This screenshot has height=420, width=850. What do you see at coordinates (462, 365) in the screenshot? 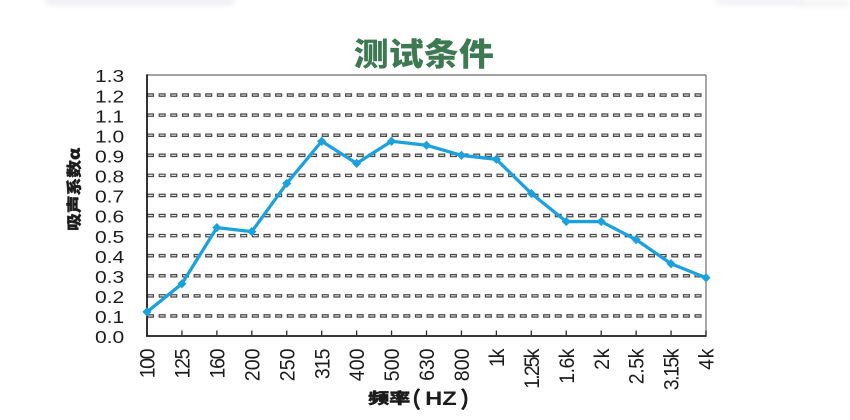
I see `svg-text: 800` at bounding box center [462, 365].